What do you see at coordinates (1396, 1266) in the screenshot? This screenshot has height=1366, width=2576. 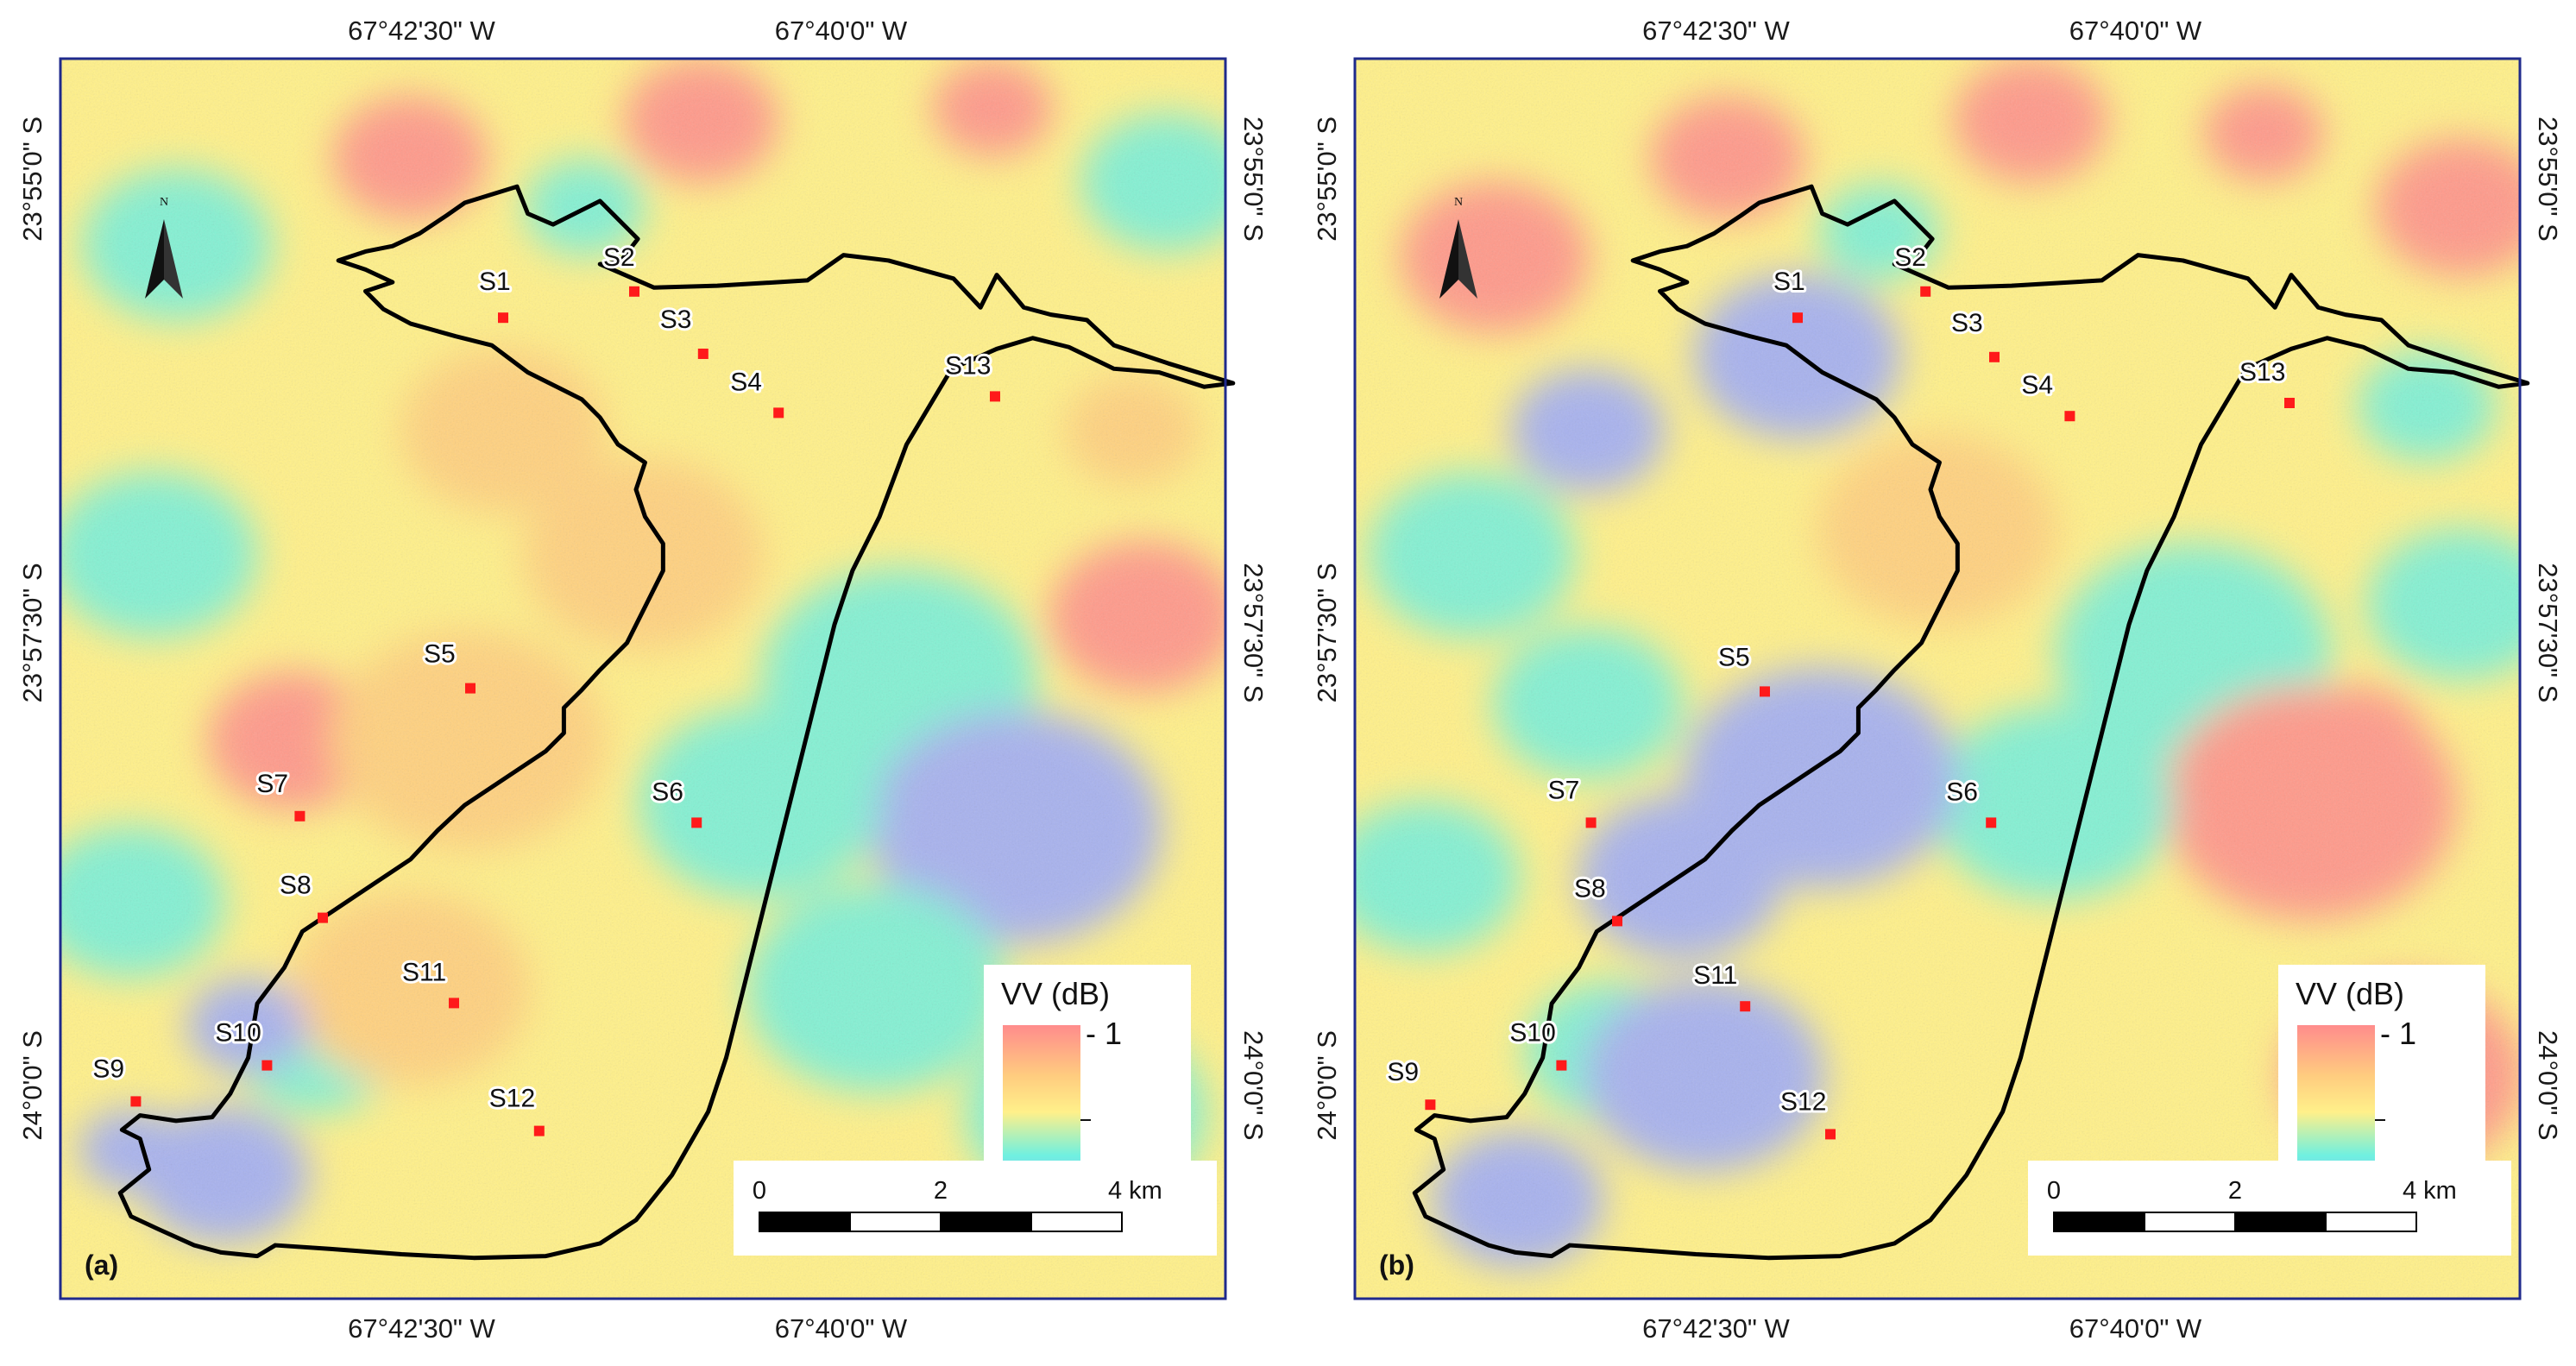 I see `panel-label: (b)` at bounding box center [1396, 1266].